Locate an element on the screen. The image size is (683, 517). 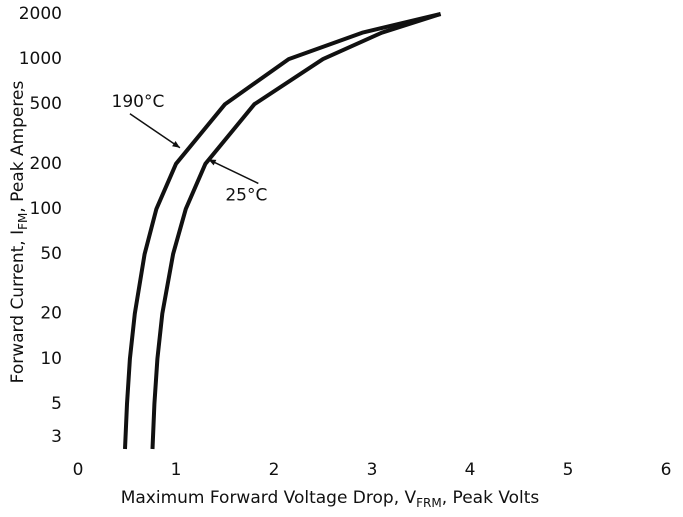
x-tick-label: 0 is located at coordinates (78, 470).